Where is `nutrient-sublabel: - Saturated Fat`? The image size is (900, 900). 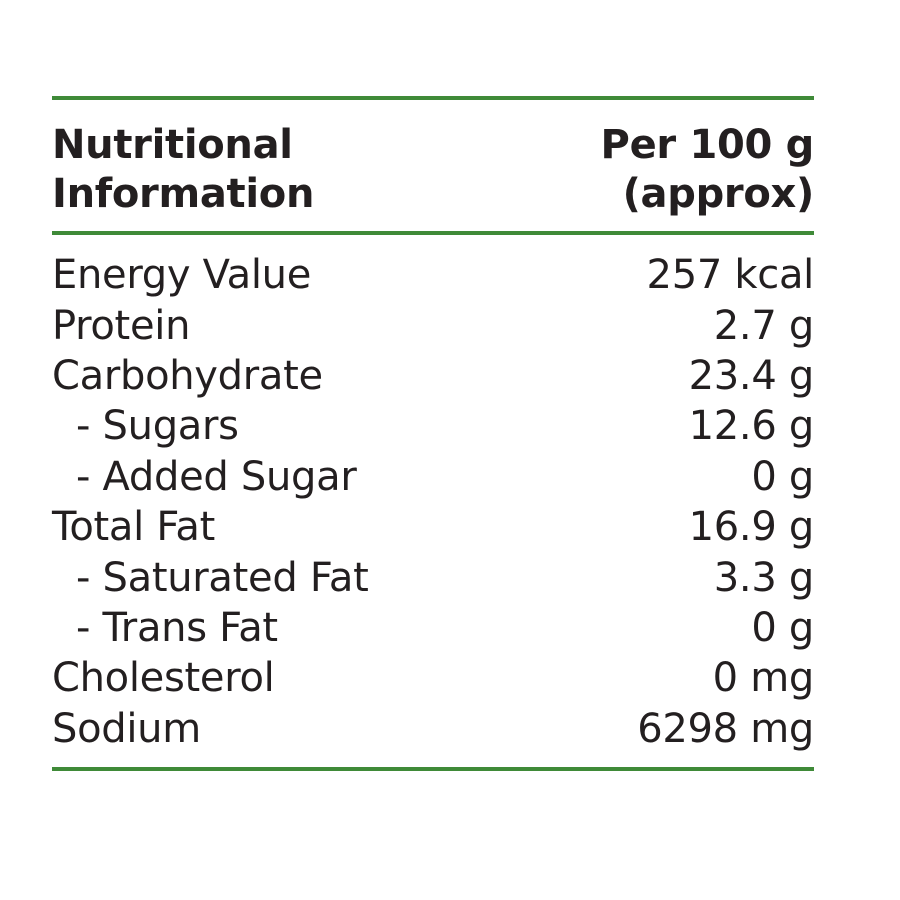
nutrient-sublabel: - Saturated Fat is located at coordinates (222, 577).